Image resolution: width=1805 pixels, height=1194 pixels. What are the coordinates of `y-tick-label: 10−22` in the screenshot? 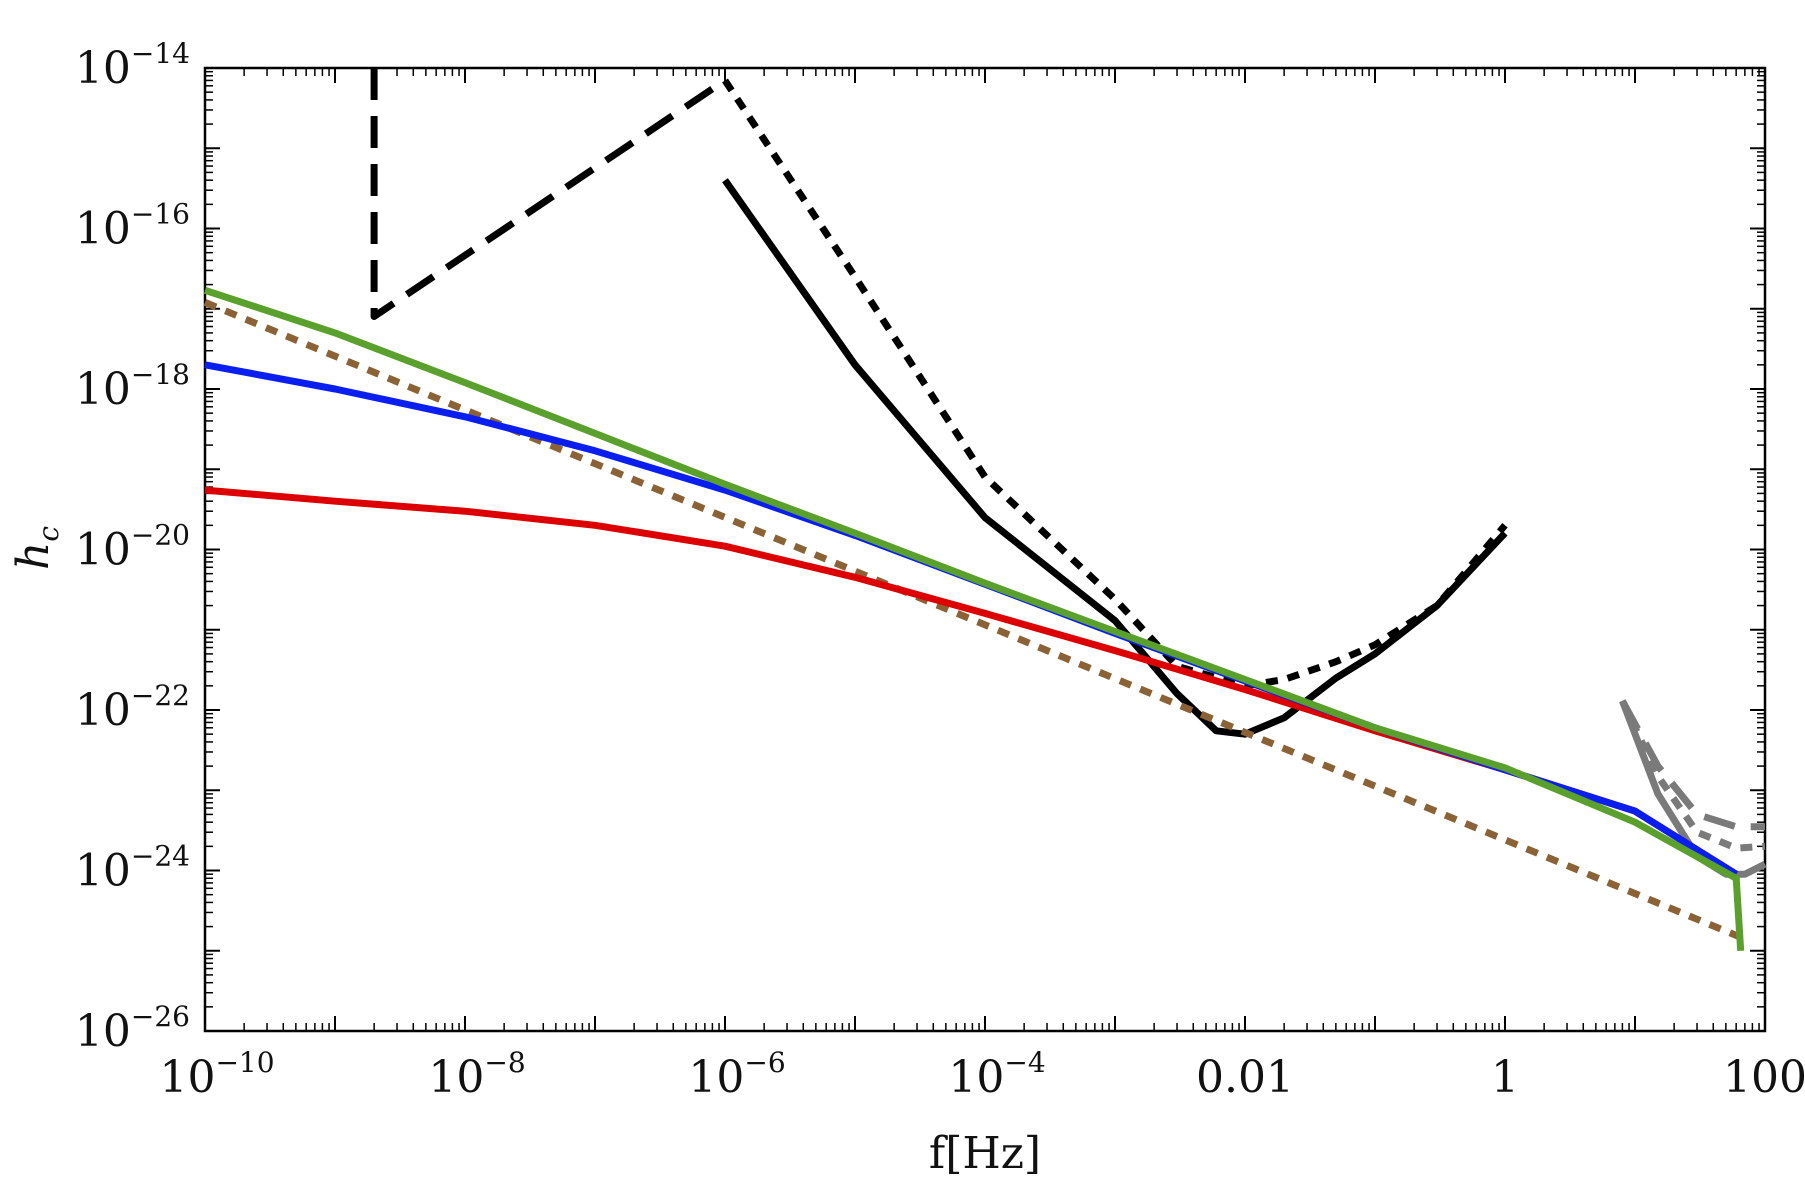 It's located at (132, 707).